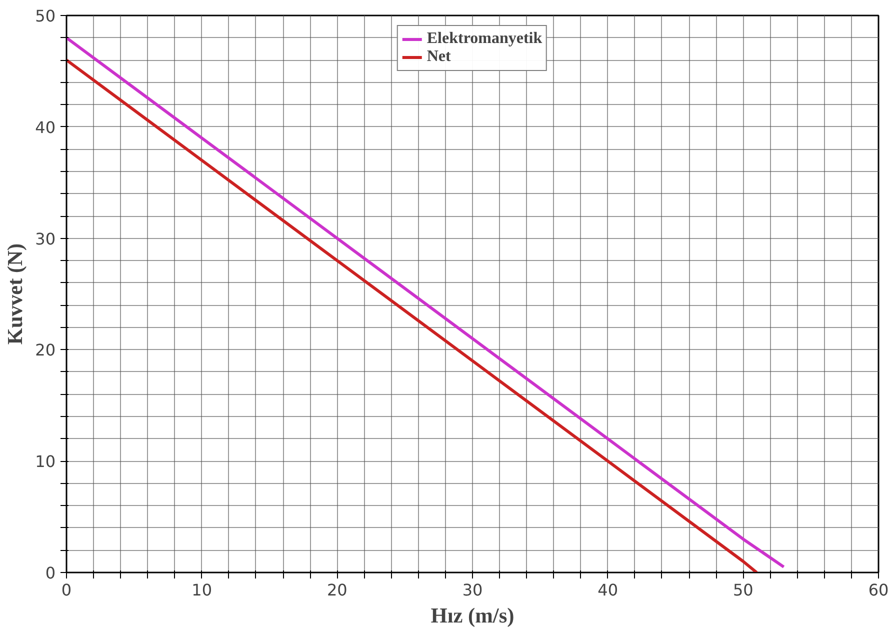  I want to click on legend-label: Net, so click(438, 57).